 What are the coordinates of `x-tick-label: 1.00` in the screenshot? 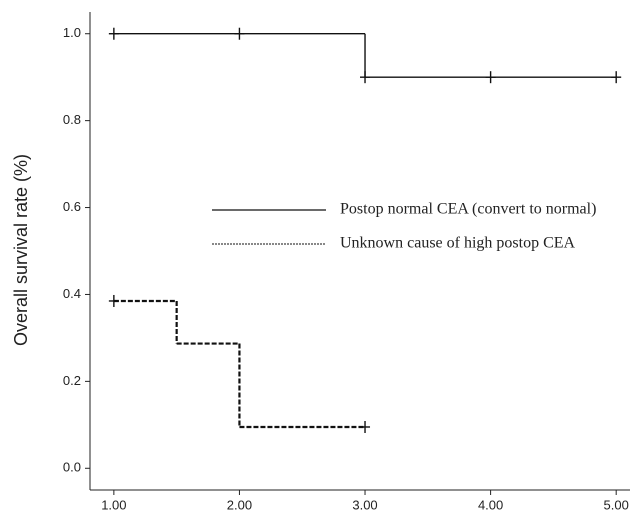 It's located at (113, 504).